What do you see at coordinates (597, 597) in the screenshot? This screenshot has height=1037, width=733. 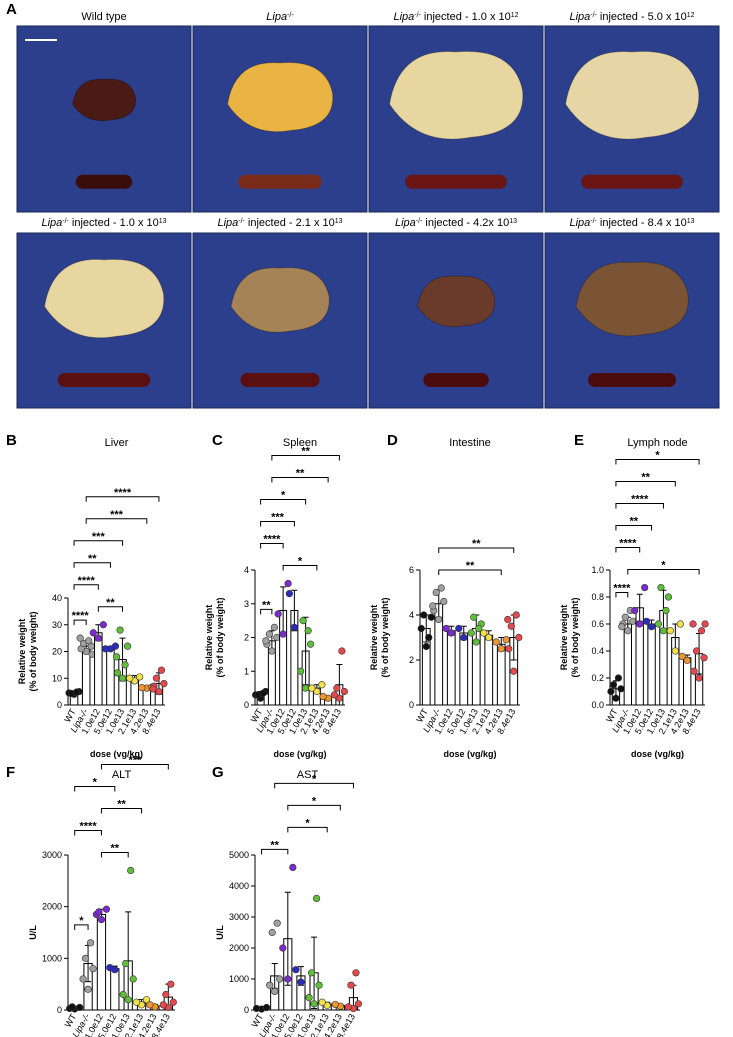 I see `y-tick-label: 0.8` at bounding box center [597, 597].